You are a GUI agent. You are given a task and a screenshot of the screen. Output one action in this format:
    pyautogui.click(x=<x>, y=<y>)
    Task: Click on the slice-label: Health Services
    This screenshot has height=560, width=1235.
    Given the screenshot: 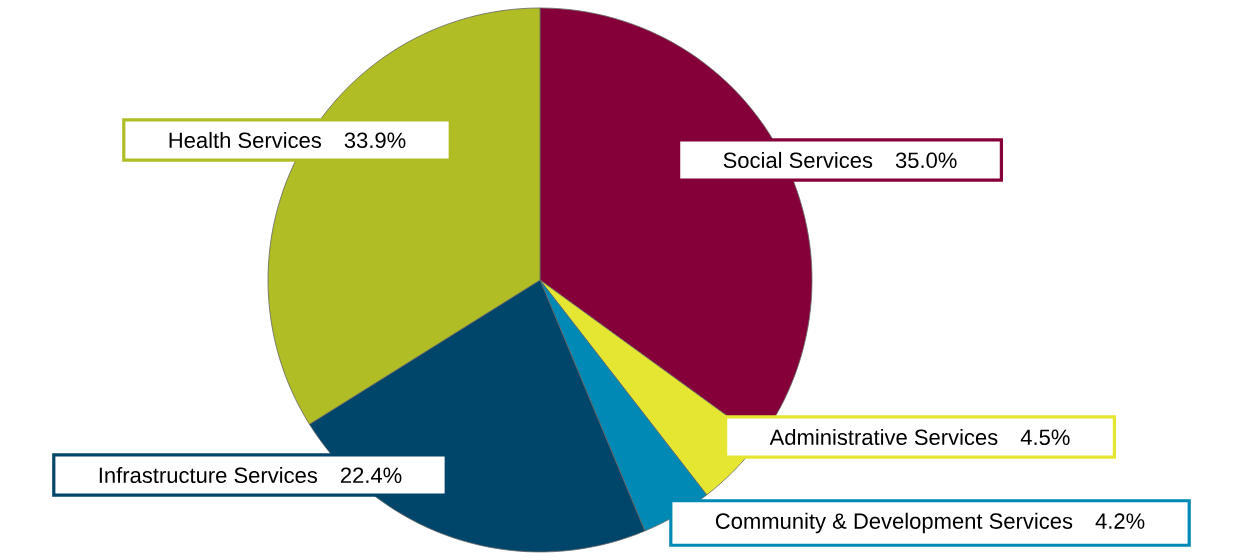 What is the action you would take?
    pyautogui.click(x=245, y=140)
    